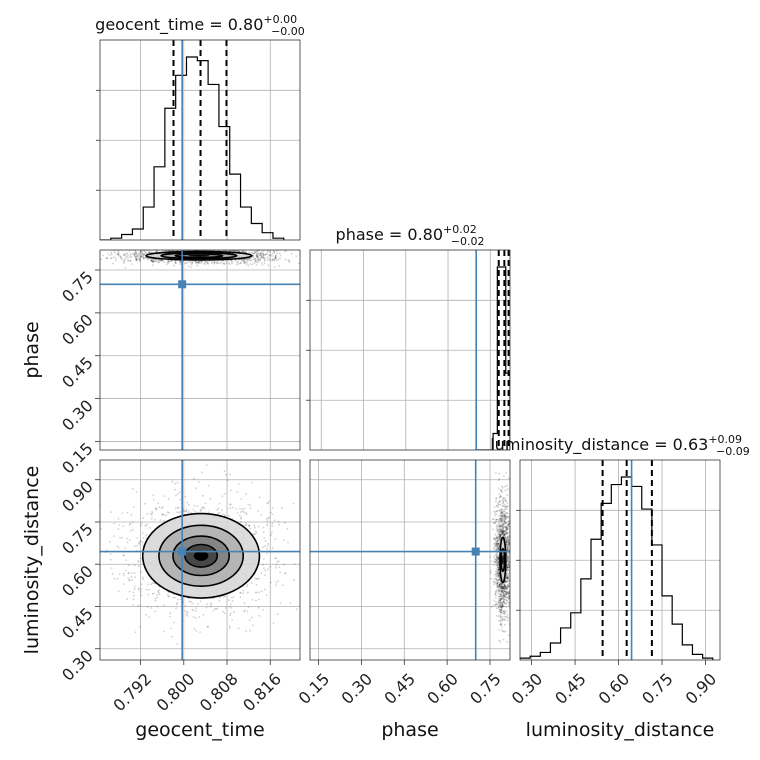 The width and height of the screenshot is (760, 760). I want to click on title-main-0: geocent_time = 0.80, so click(179, 25).